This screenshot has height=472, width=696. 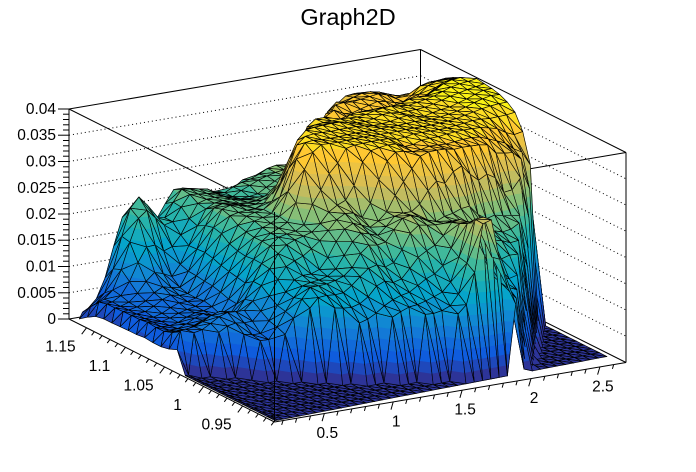 What do you see at coordinates (534, 398) in the screenshot?
I see `svg-text: 2` at bounding box center [534, 398].